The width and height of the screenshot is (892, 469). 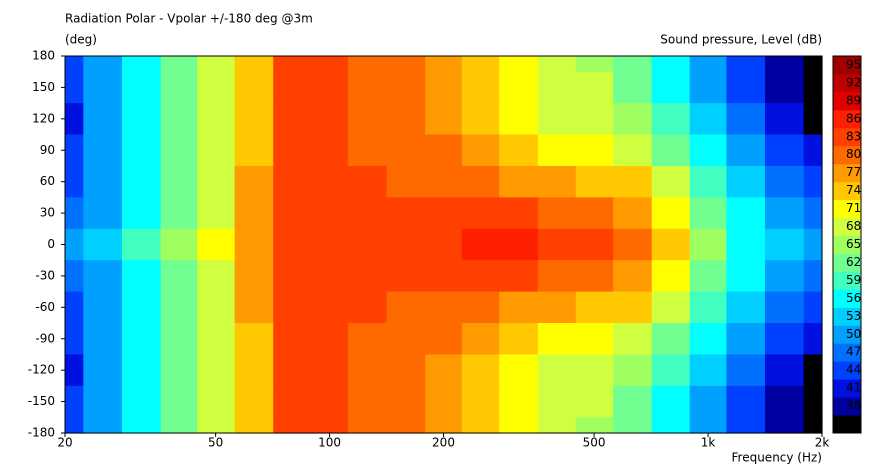 What do you see at coordinates (45, 307) in the screenshot?
I see `y-tick-label: -60` at bounding box center [45, 307].